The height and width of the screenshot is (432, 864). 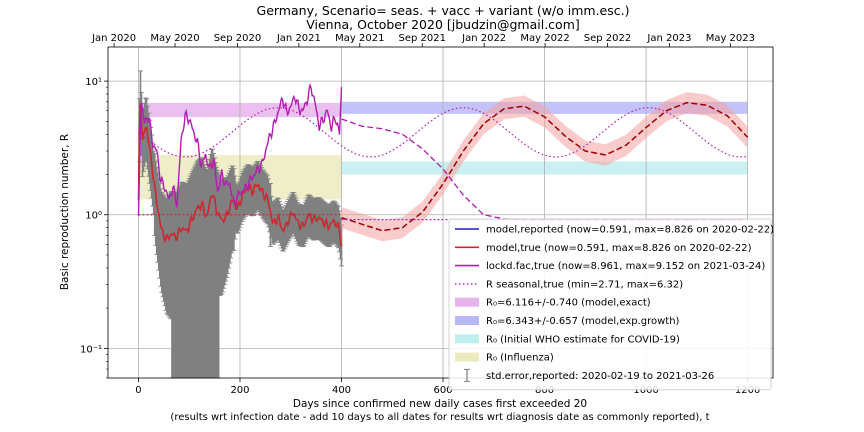 What do you see at coordinates (520, 358) in the screenshot?
I see `legend-label: R₀ (Influenza)` at bounding box center [520, 358].